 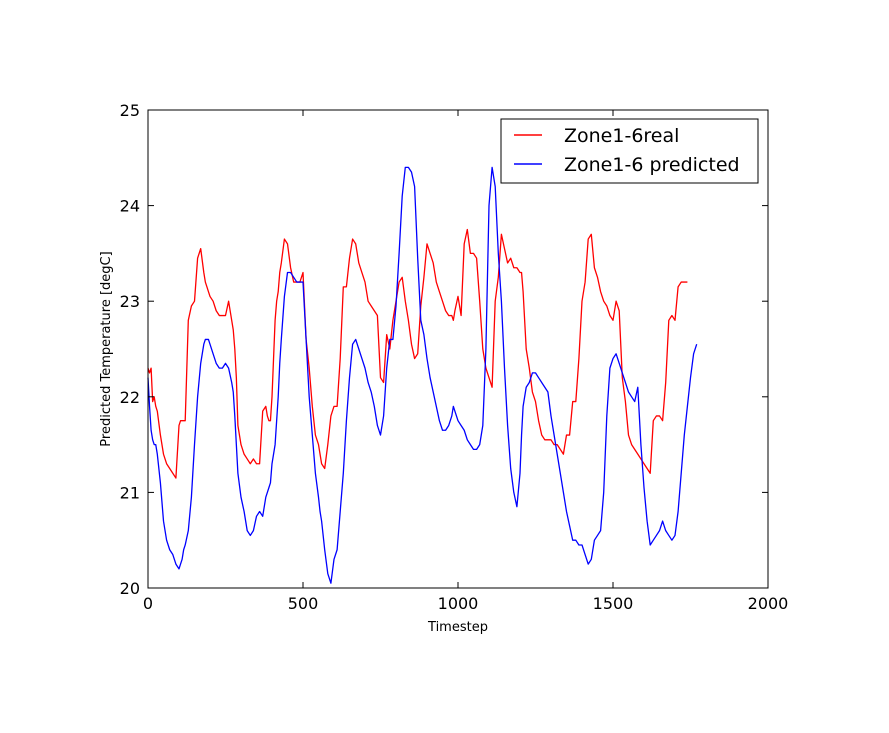 I want to click on legend: Zone1-6real Zone1-6 predicted, so click(x=629, y=151).